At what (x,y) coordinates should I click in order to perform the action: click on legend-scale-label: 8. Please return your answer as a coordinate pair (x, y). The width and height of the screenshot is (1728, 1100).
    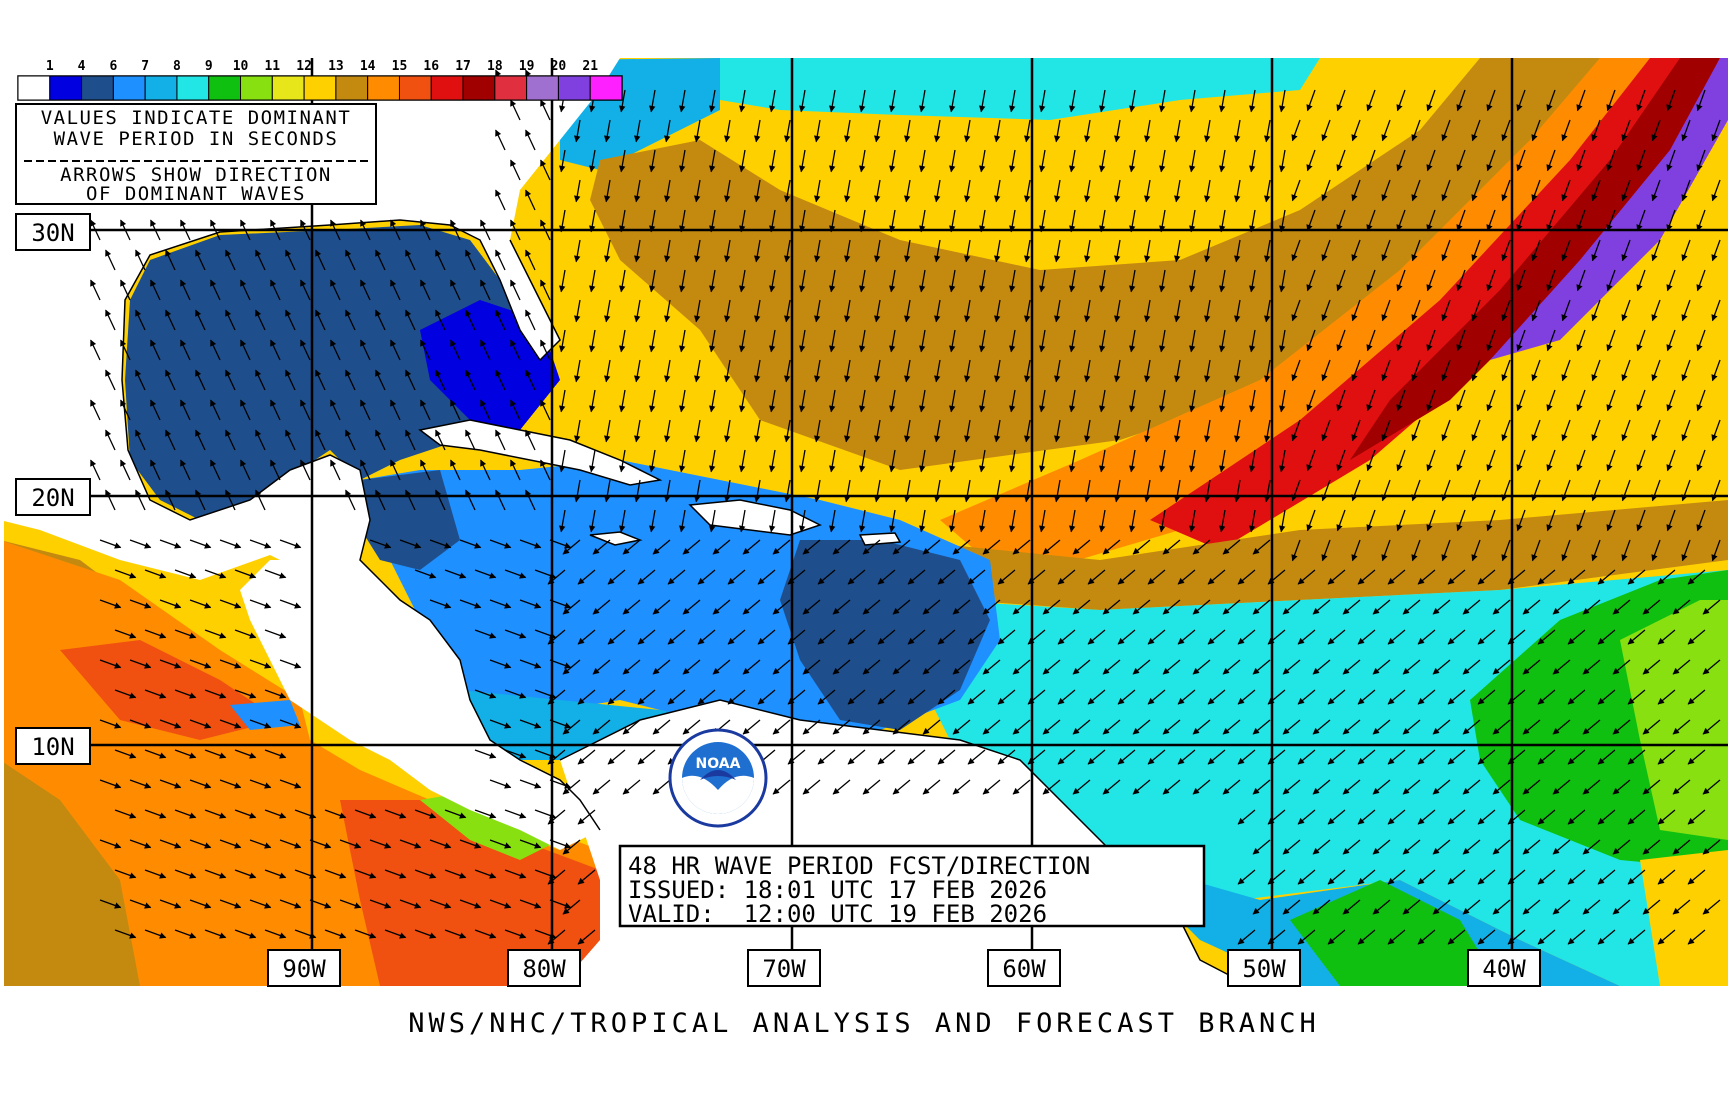
    Looking at the image, I should click on (177, 66).